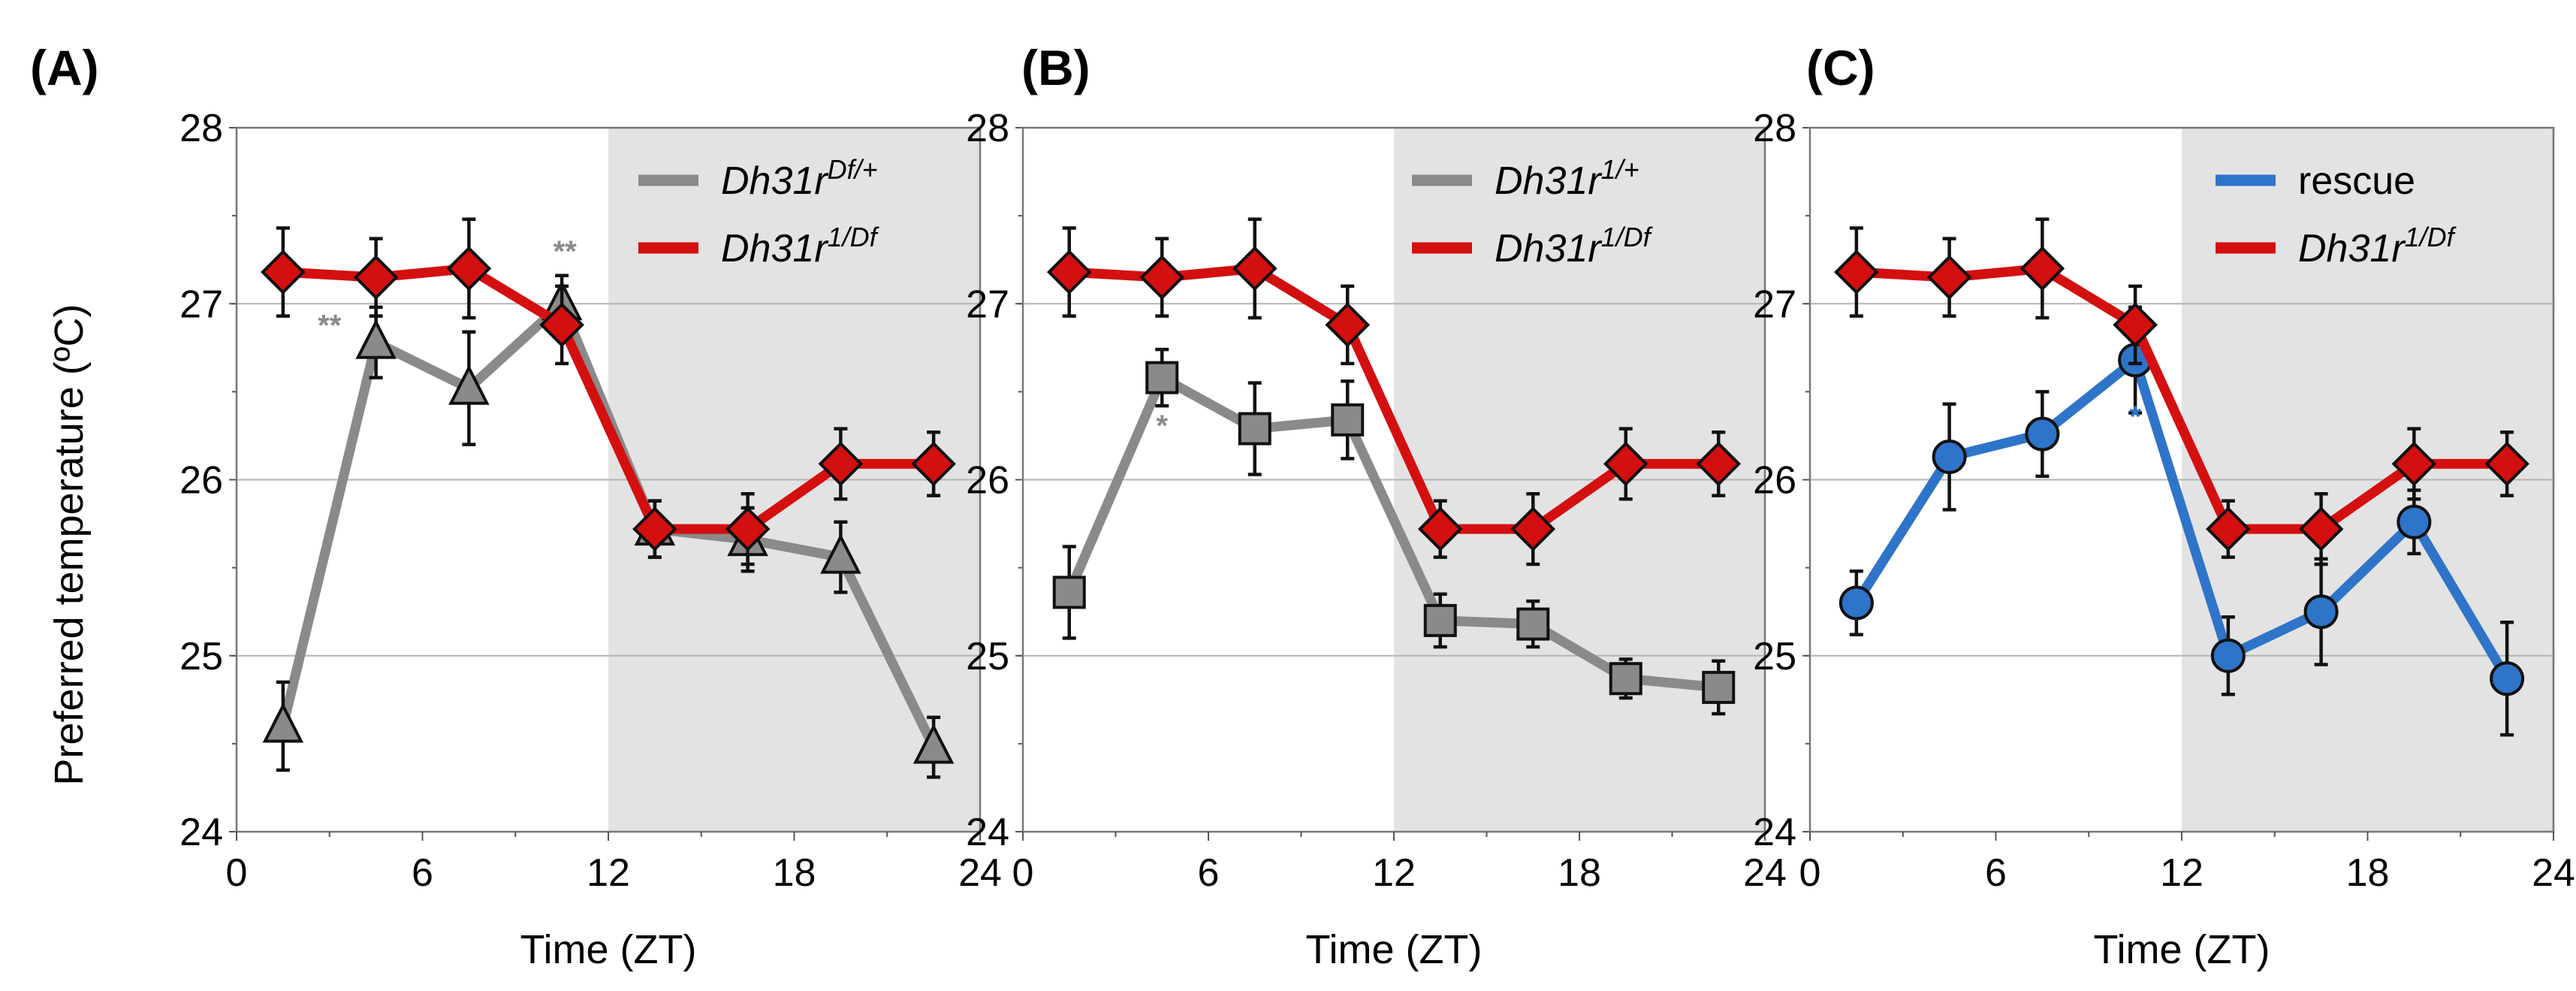 This screenshot has height=991, width=2576. What do you see at coordinates (2356, 181) in the screenshot?
I see `legend-label: rescue` at bounding box center [2356, 181].